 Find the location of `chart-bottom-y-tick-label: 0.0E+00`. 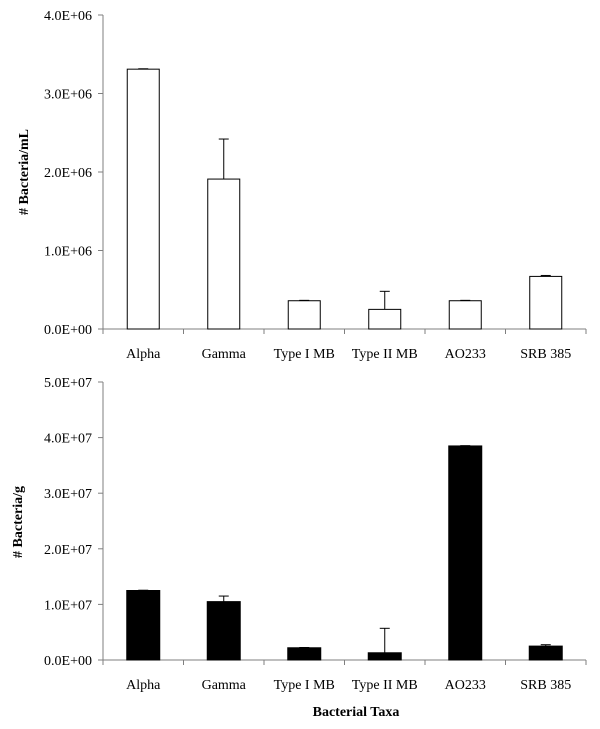

chart-bottom-y-tick-label: 0.0E+00 is located at coordinates (68, 661).